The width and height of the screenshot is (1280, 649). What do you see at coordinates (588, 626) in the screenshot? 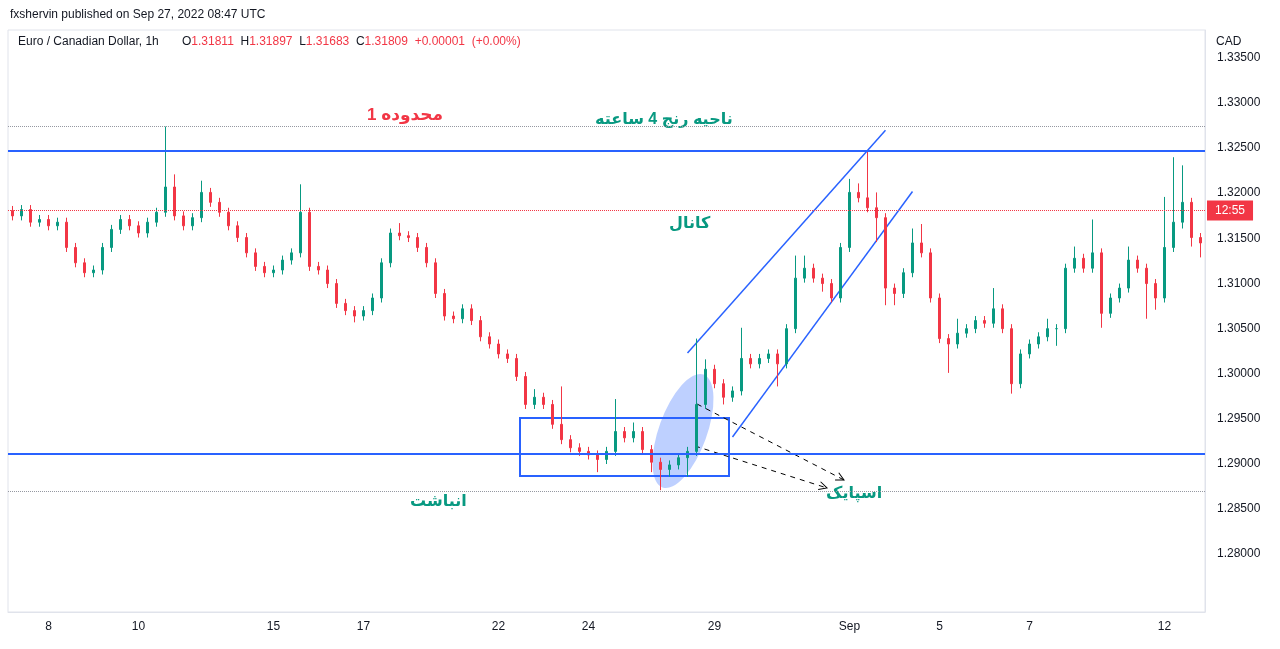
I see `x-tick-label: 24` at bounding box center [588, 626].